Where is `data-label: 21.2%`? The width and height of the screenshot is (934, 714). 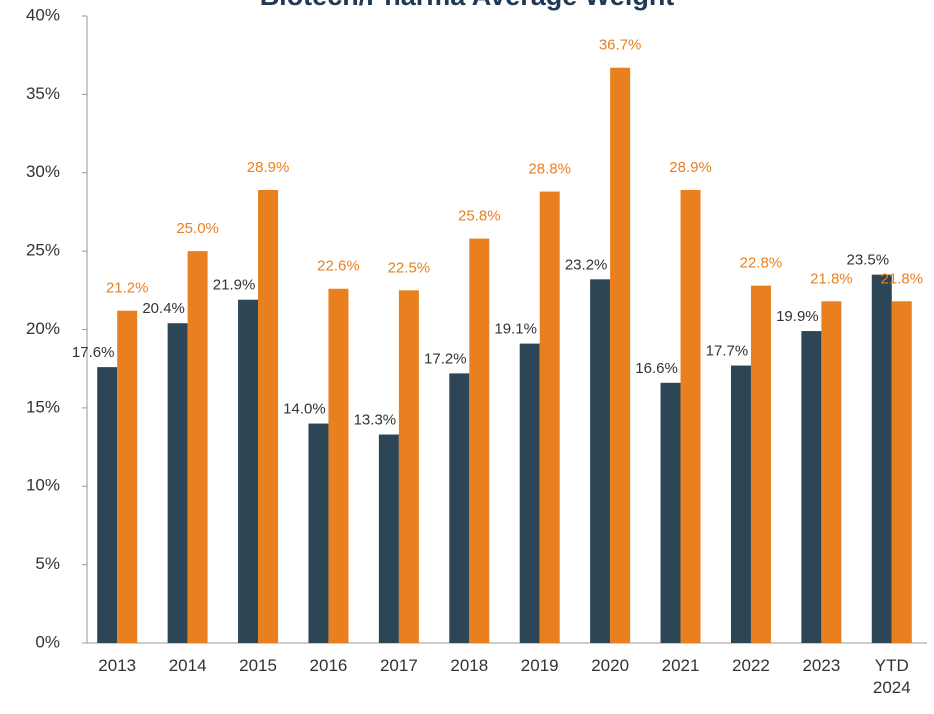 data-label: 21.2% is located at coordinates (127, 288).